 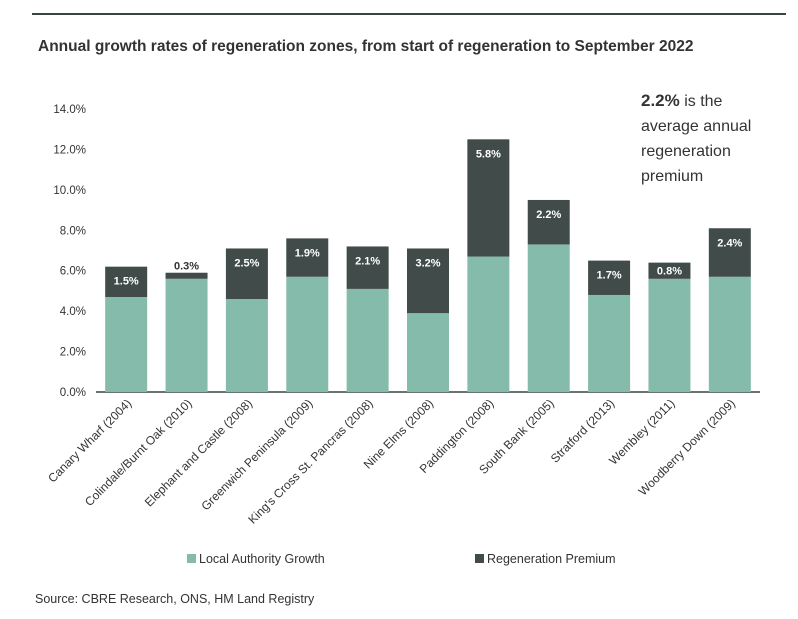 What do you see at coordinates (69, 110) in the screenshot?
I see `y-tick-label: 14.0%` at bounding box center [69, 110].